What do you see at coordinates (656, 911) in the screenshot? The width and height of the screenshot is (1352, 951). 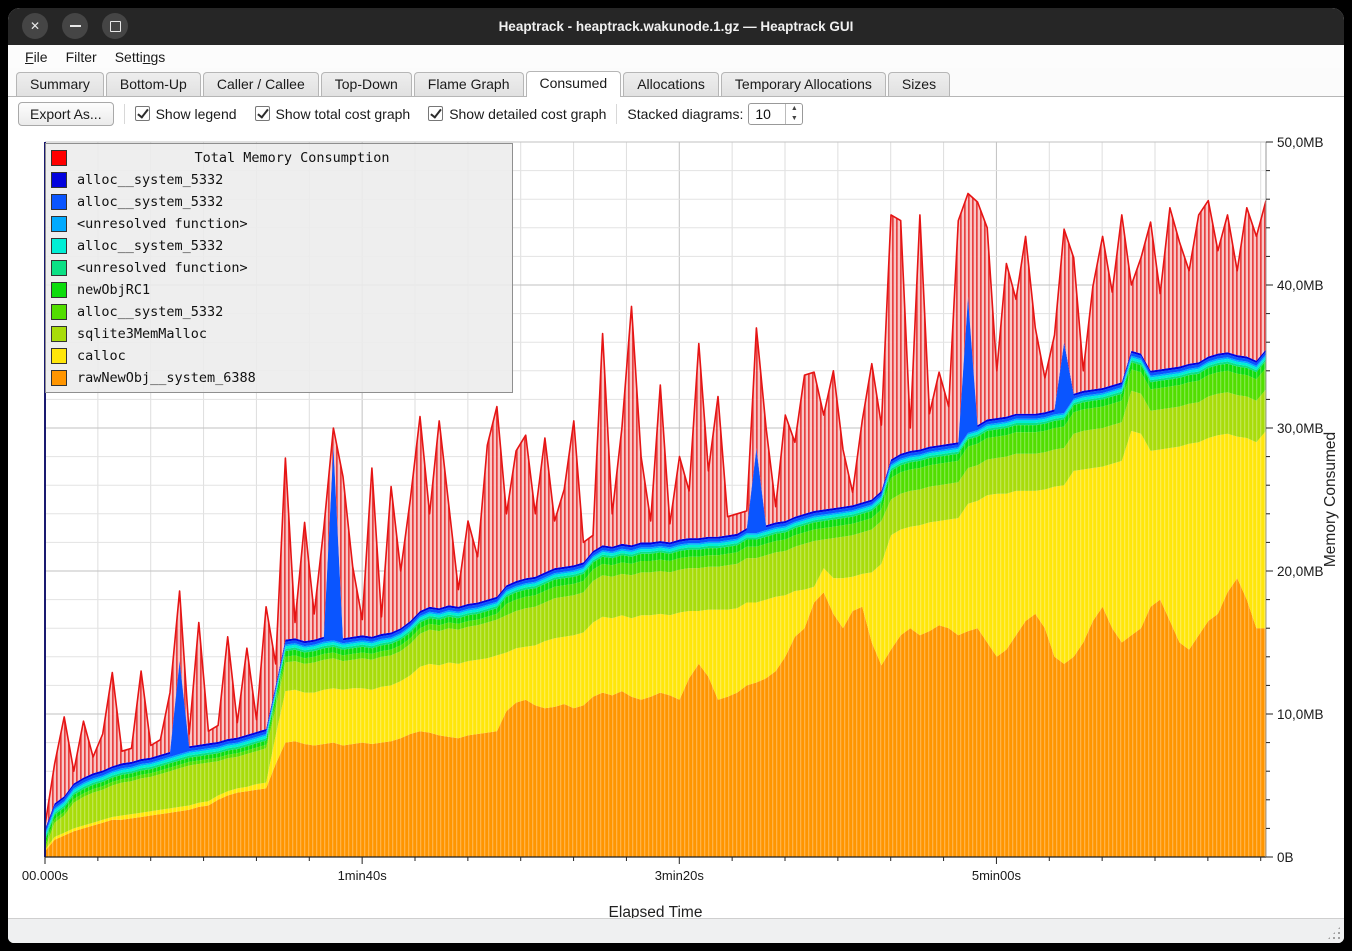 I see `x-axis-title: Elapsed Time` at bounding box center [656, 911].